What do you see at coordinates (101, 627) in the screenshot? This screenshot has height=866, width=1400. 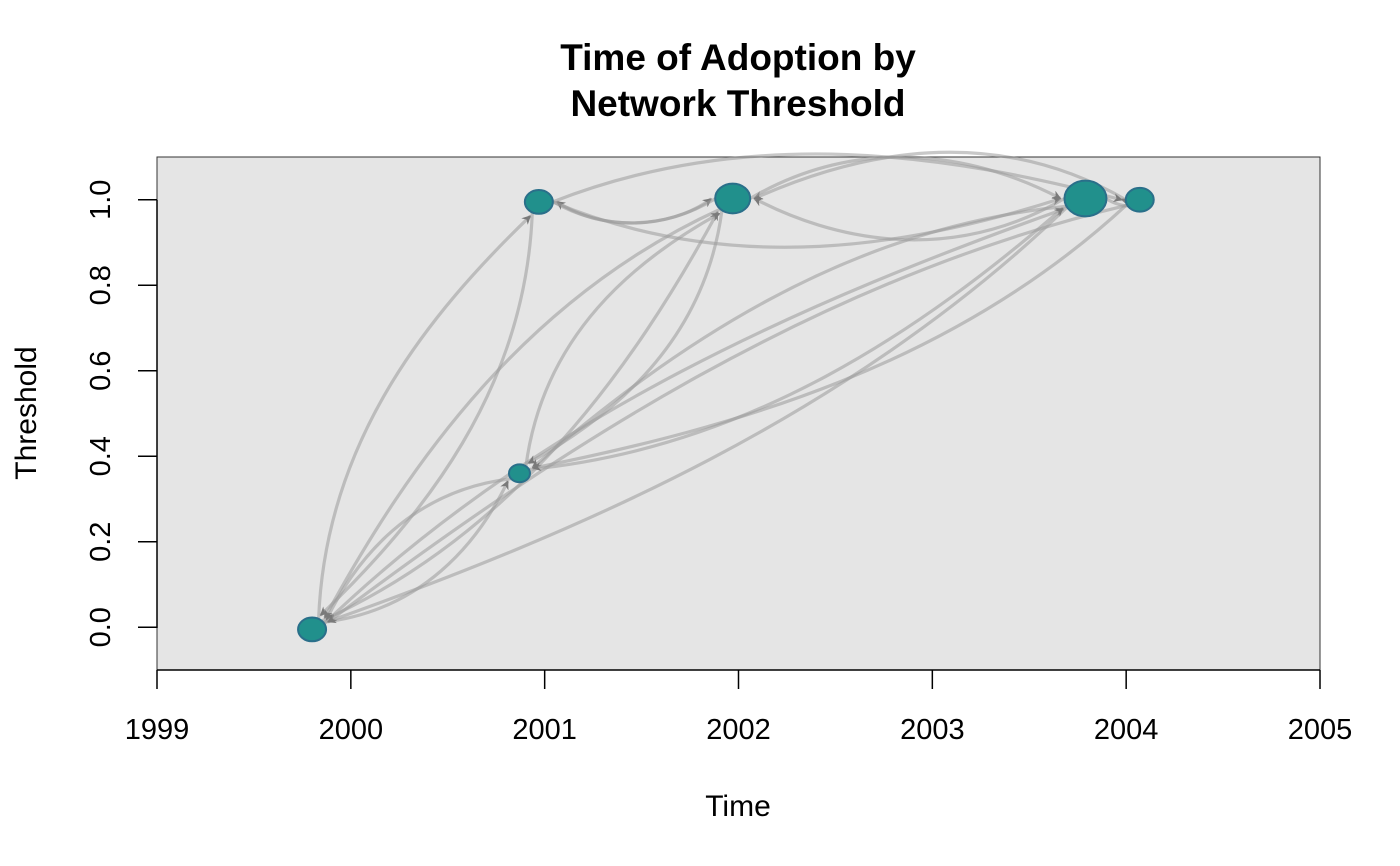 I see `y-tick-label: 0.0` at bounding box center [101, 627].